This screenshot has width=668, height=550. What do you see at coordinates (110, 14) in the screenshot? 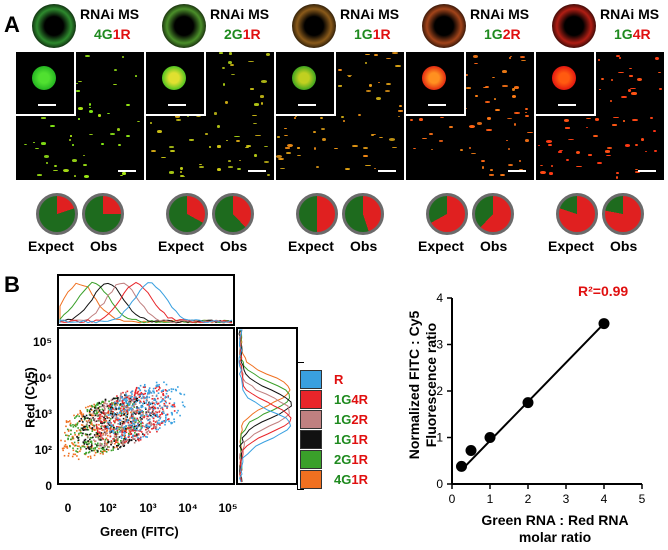
I see `condition-title: RNAi MS` at bounding box center [110, 14].